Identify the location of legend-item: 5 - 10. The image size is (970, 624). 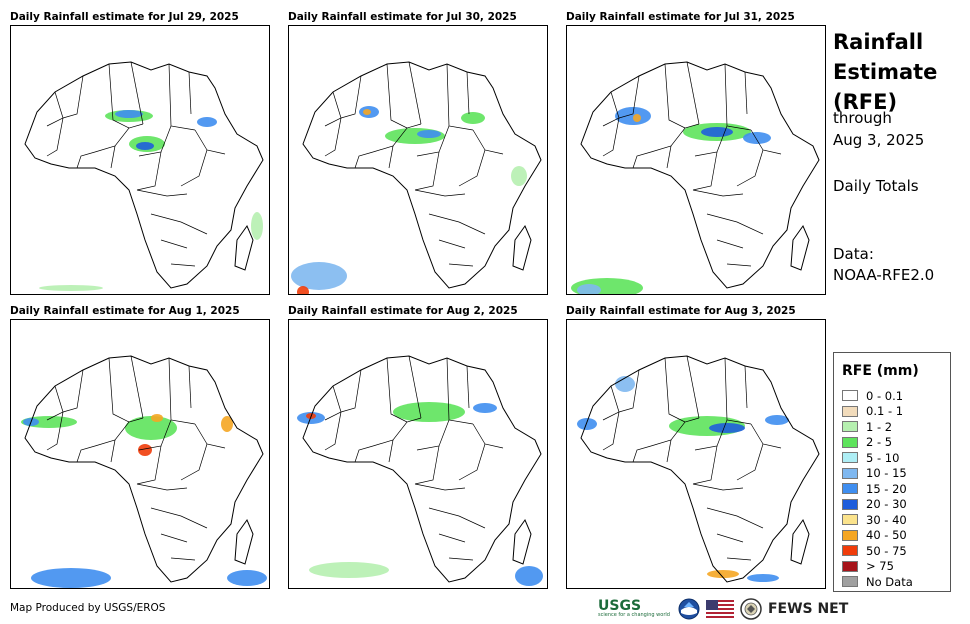
(877, 458).